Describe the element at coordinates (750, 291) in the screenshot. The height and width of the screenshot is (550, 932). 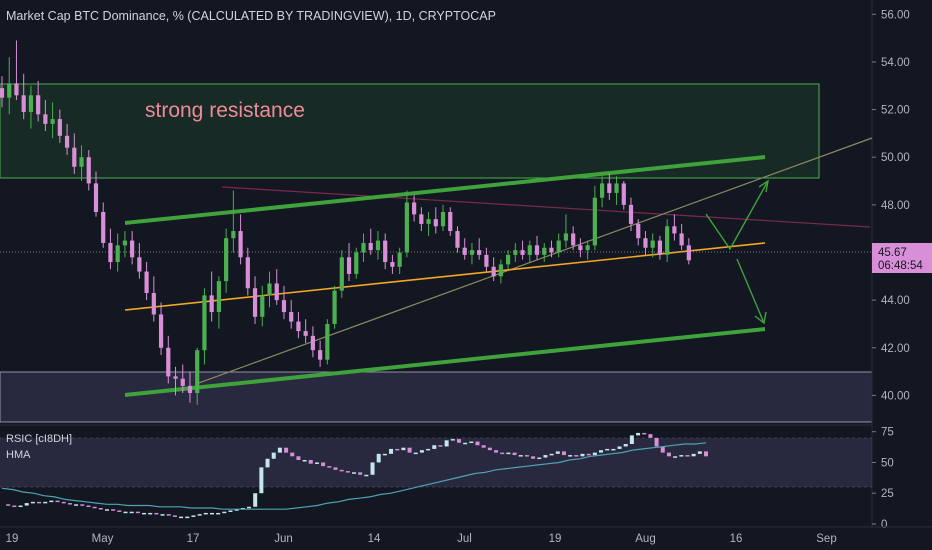
I see `arrow-down-shaft` at that location.